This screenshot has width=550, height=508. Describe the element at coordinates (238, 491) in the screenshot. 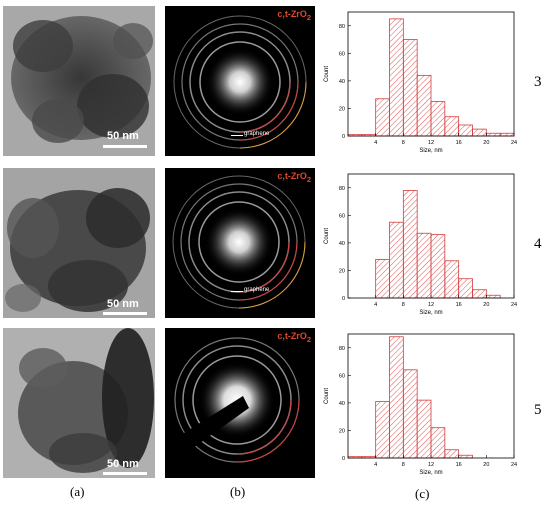

I see `column-label-b: (b)` at that location.